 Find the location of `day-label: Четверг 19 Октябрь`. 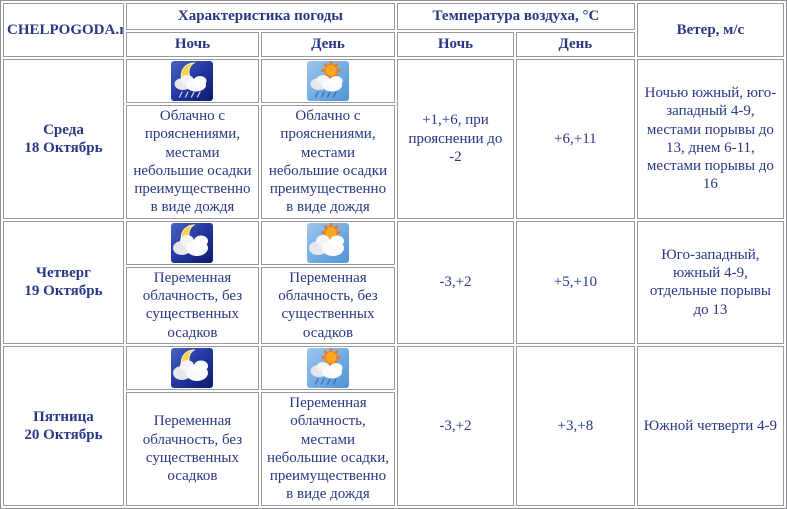

day-label: Четверг 19 Октябрь is located at coordinates (63, 282).